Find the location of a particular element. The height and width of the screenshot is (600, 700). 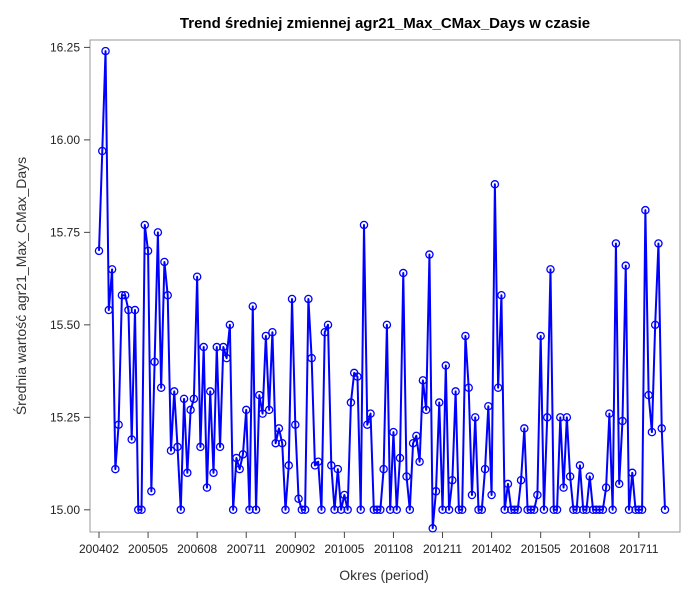

x-tick-label: 200902 is located at coordinates (295, 549).